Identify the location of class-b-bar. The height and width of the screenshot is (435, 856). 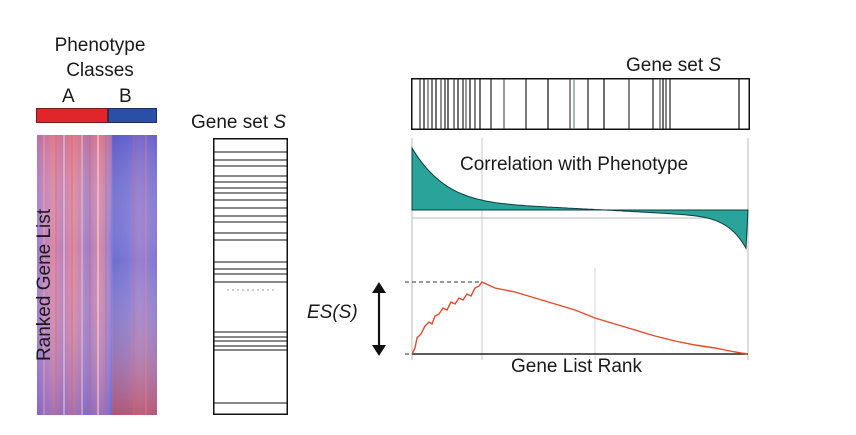
(132, 115).